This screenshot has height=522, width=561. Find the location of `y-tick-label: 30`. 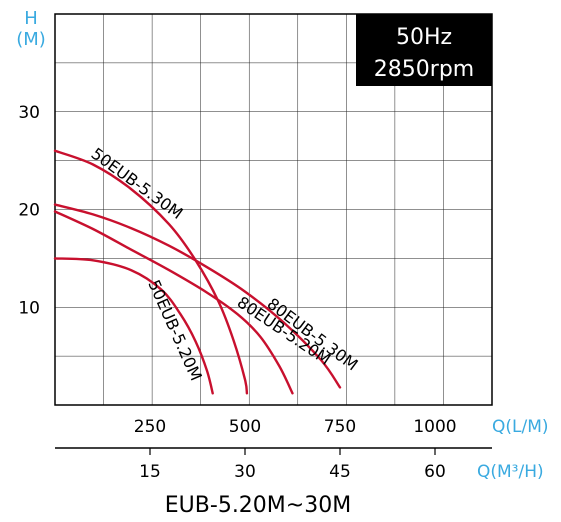

y-tick-label: 30 is located at coordinates (29, 113).